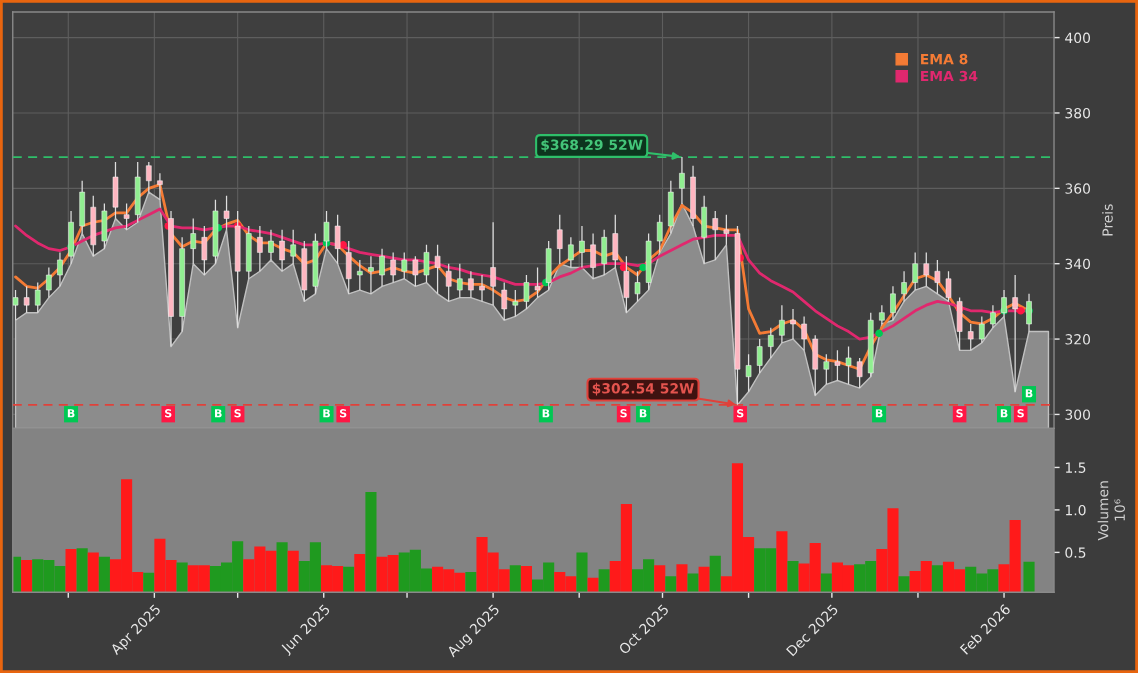 The image size is (1138, 673). I want to click on legend-label: EMA 34, so click(949, 76).